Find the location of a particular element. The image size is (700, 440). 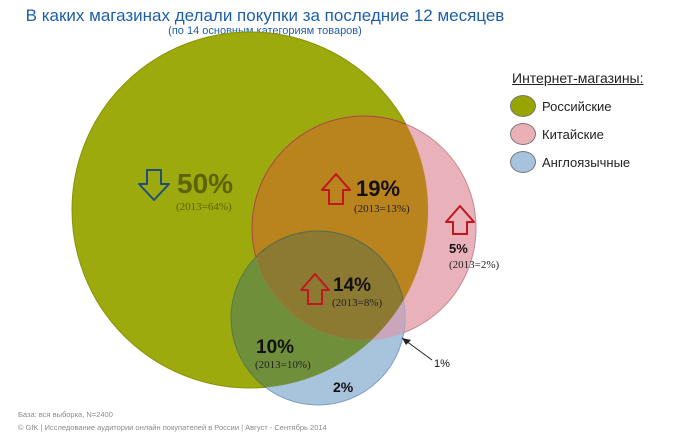

legend-swatch-chinese is located at coordinates (523, 134).